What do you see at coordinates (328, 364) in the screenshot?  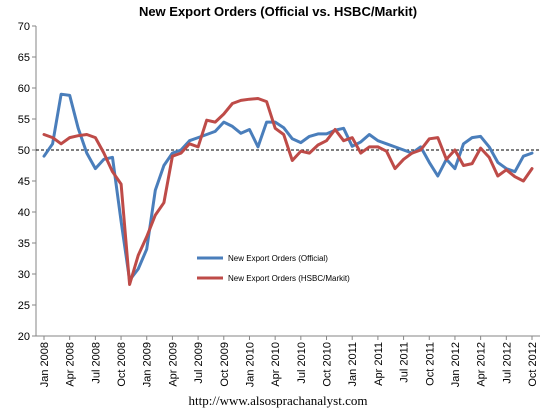 I see `x-tick-label: Oct 2010` at bounding box center [328, 364].